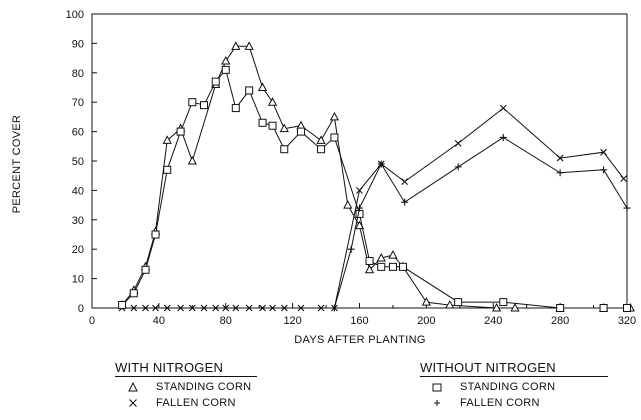 The image size is (641, 420). I want to click on x-tick-label: 200, so click(426, 321).